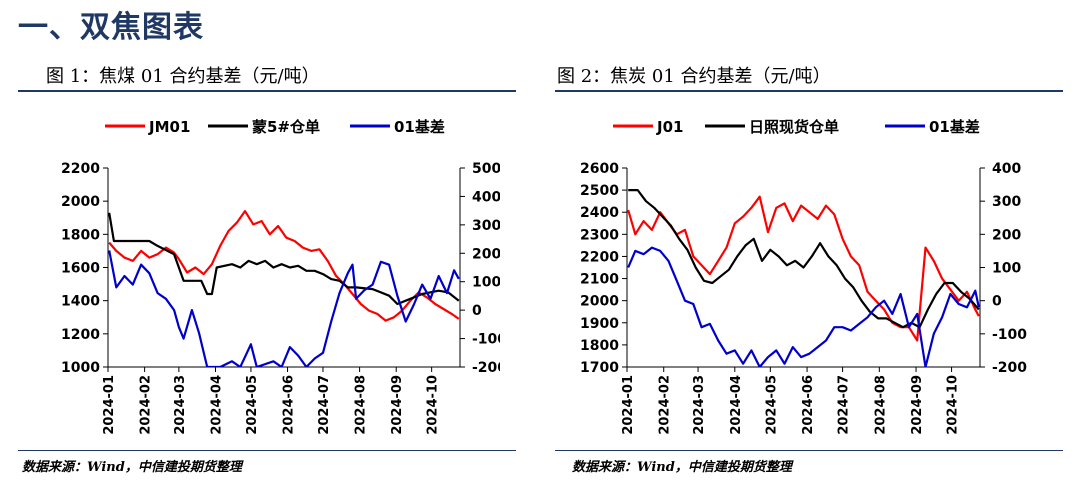  I want to click on y-right-tick-label: 500, so click(486, 169).